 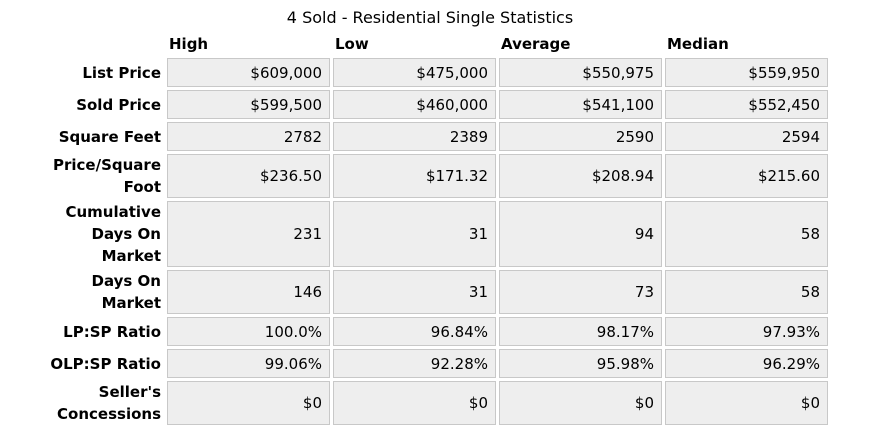 What do you see at coordinates (580, 363) in the screenshot?
I see `value-cell: 95.98%` at bounding box center [580, 363].